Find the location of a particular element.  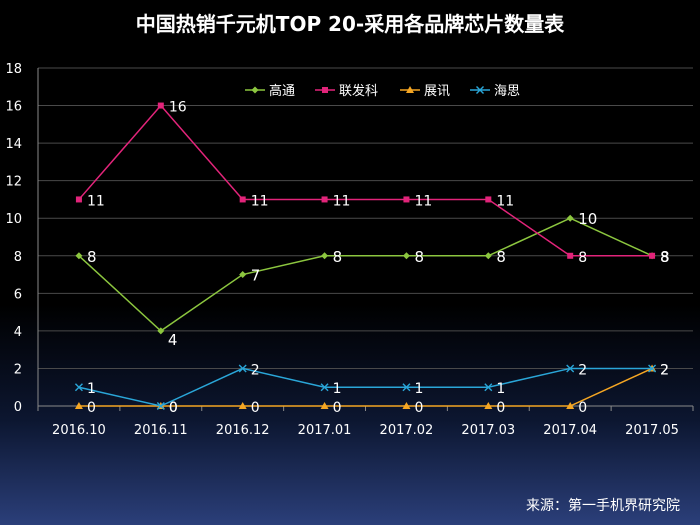

y-tick-label: 14 is located at coordinates (13, 144).